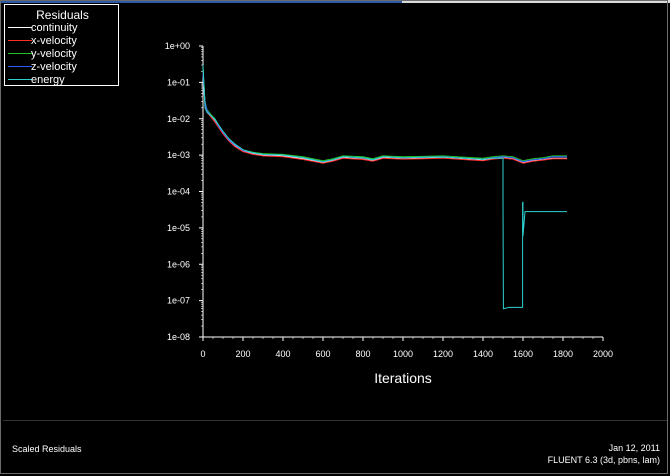  I want to click on legend-title: Residuals, so click(62, 15).